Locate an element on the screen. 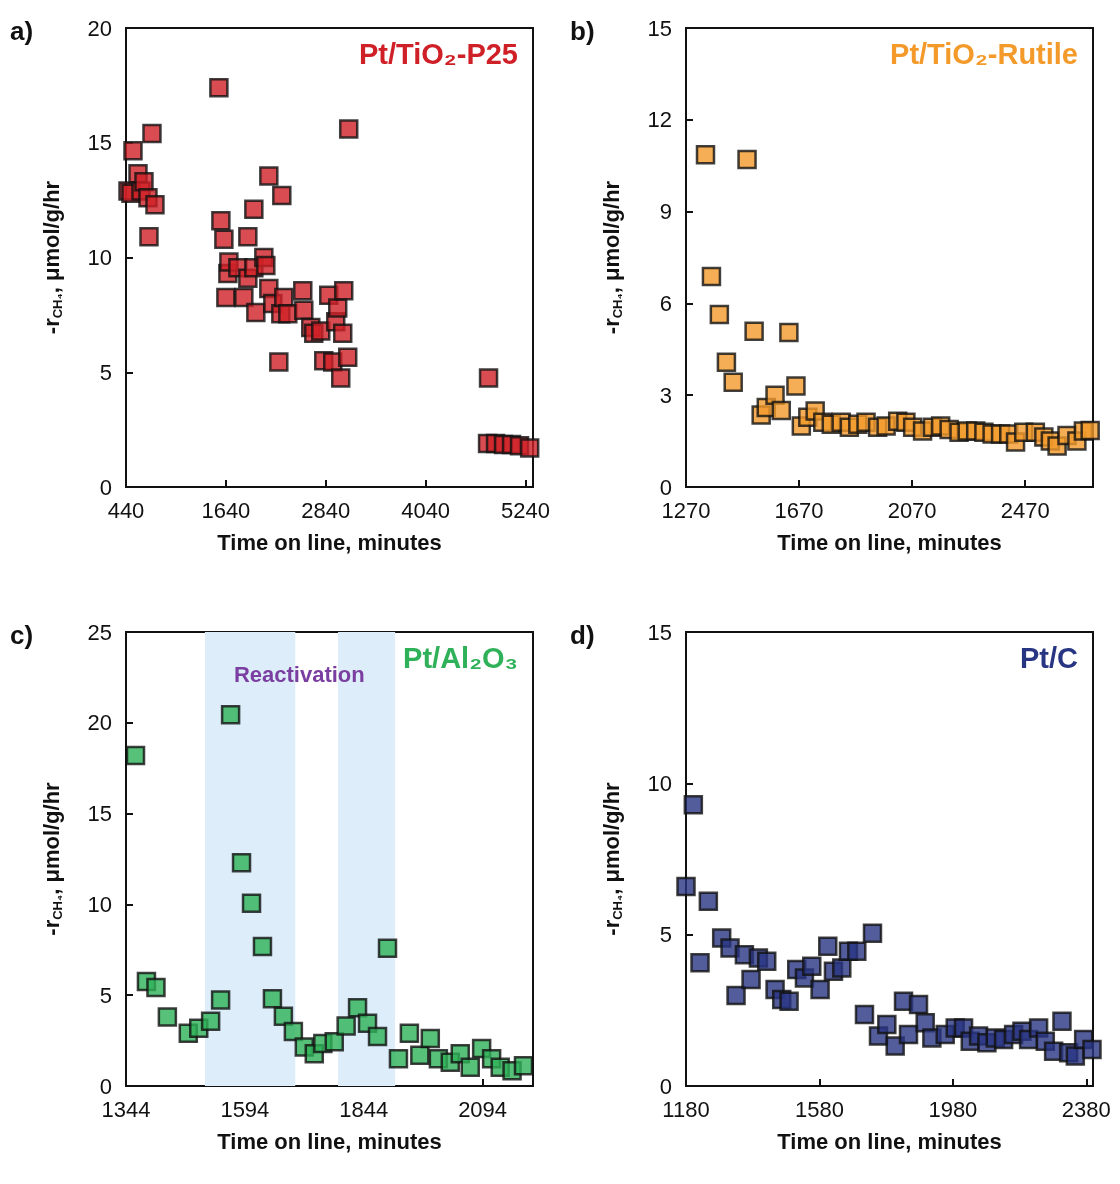 The image size is (1120, 1184). band-label: Reactivation is located at coordinates (299, 674).